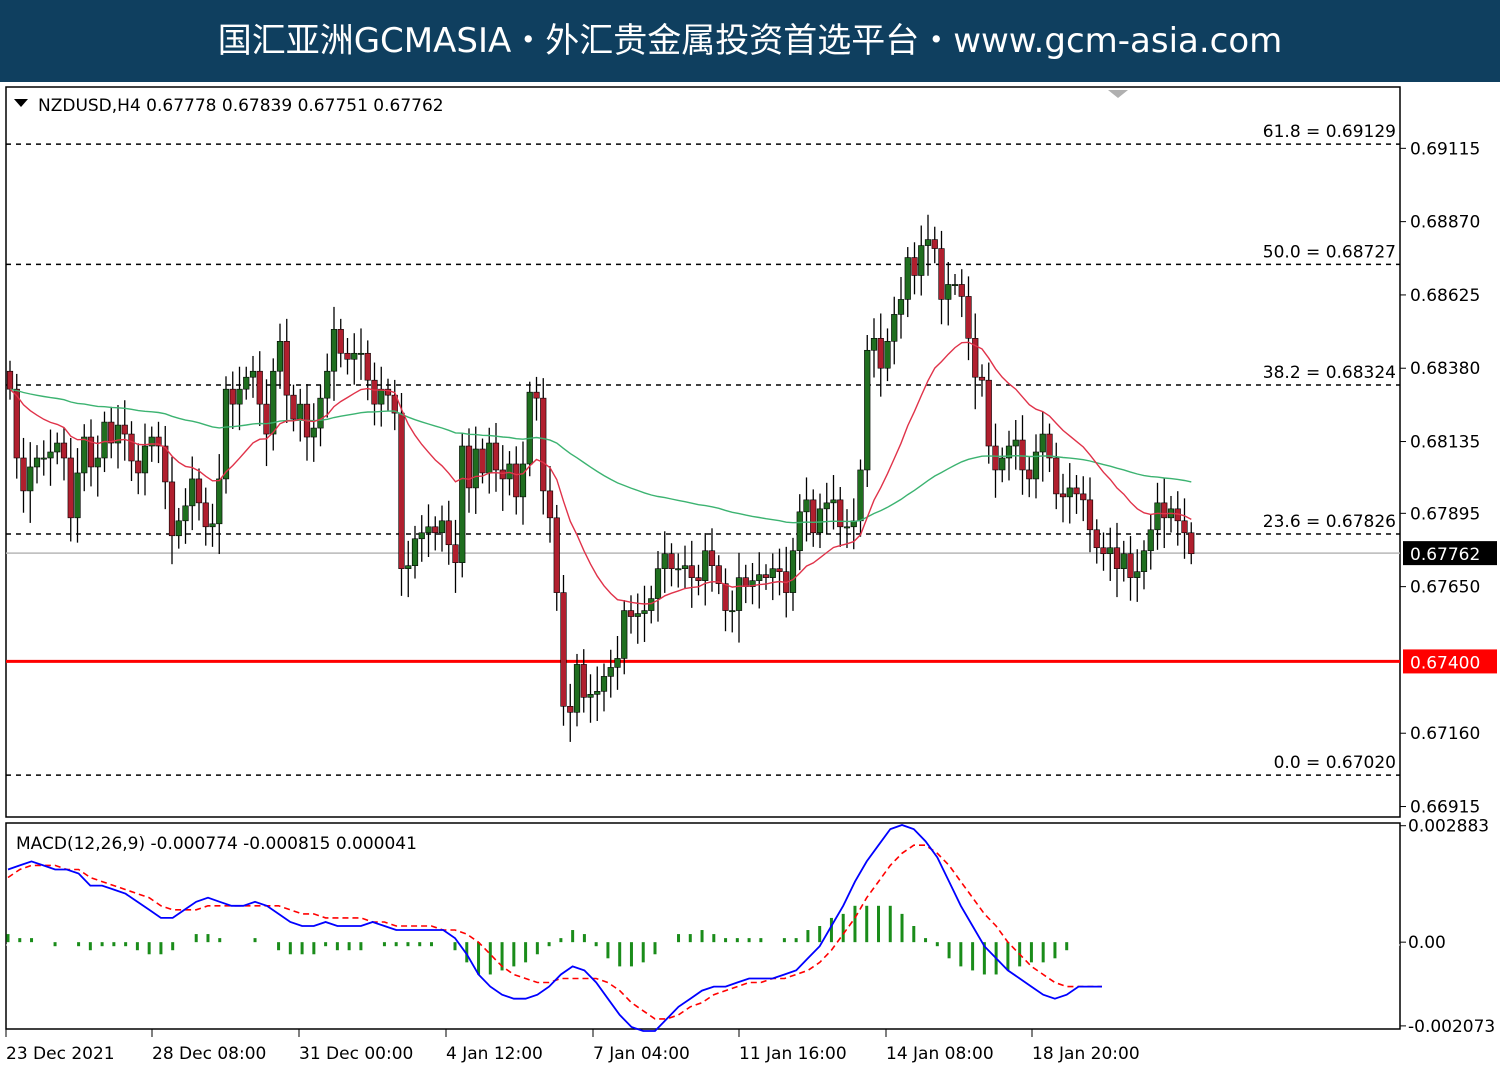 Image resolution: width=1500 pixels, height=1071 pixels. What do you see at coordinates (1118, 94) in the screenshot?
I see `shift-marker-icon` at bounding box center [1118, 94].